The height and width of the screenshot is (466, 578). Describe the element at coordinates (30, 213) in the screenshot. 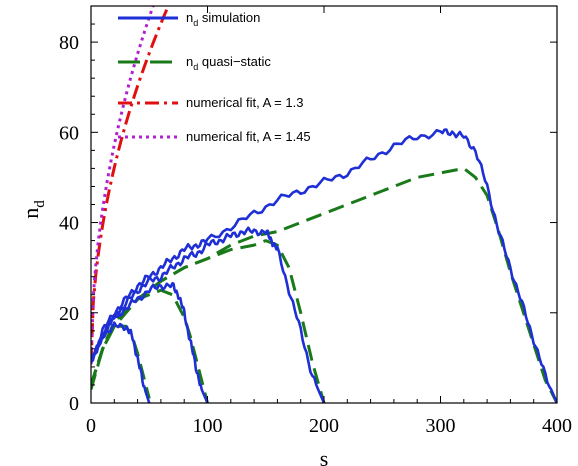

I see `y-axis-title-main: n` at that location.